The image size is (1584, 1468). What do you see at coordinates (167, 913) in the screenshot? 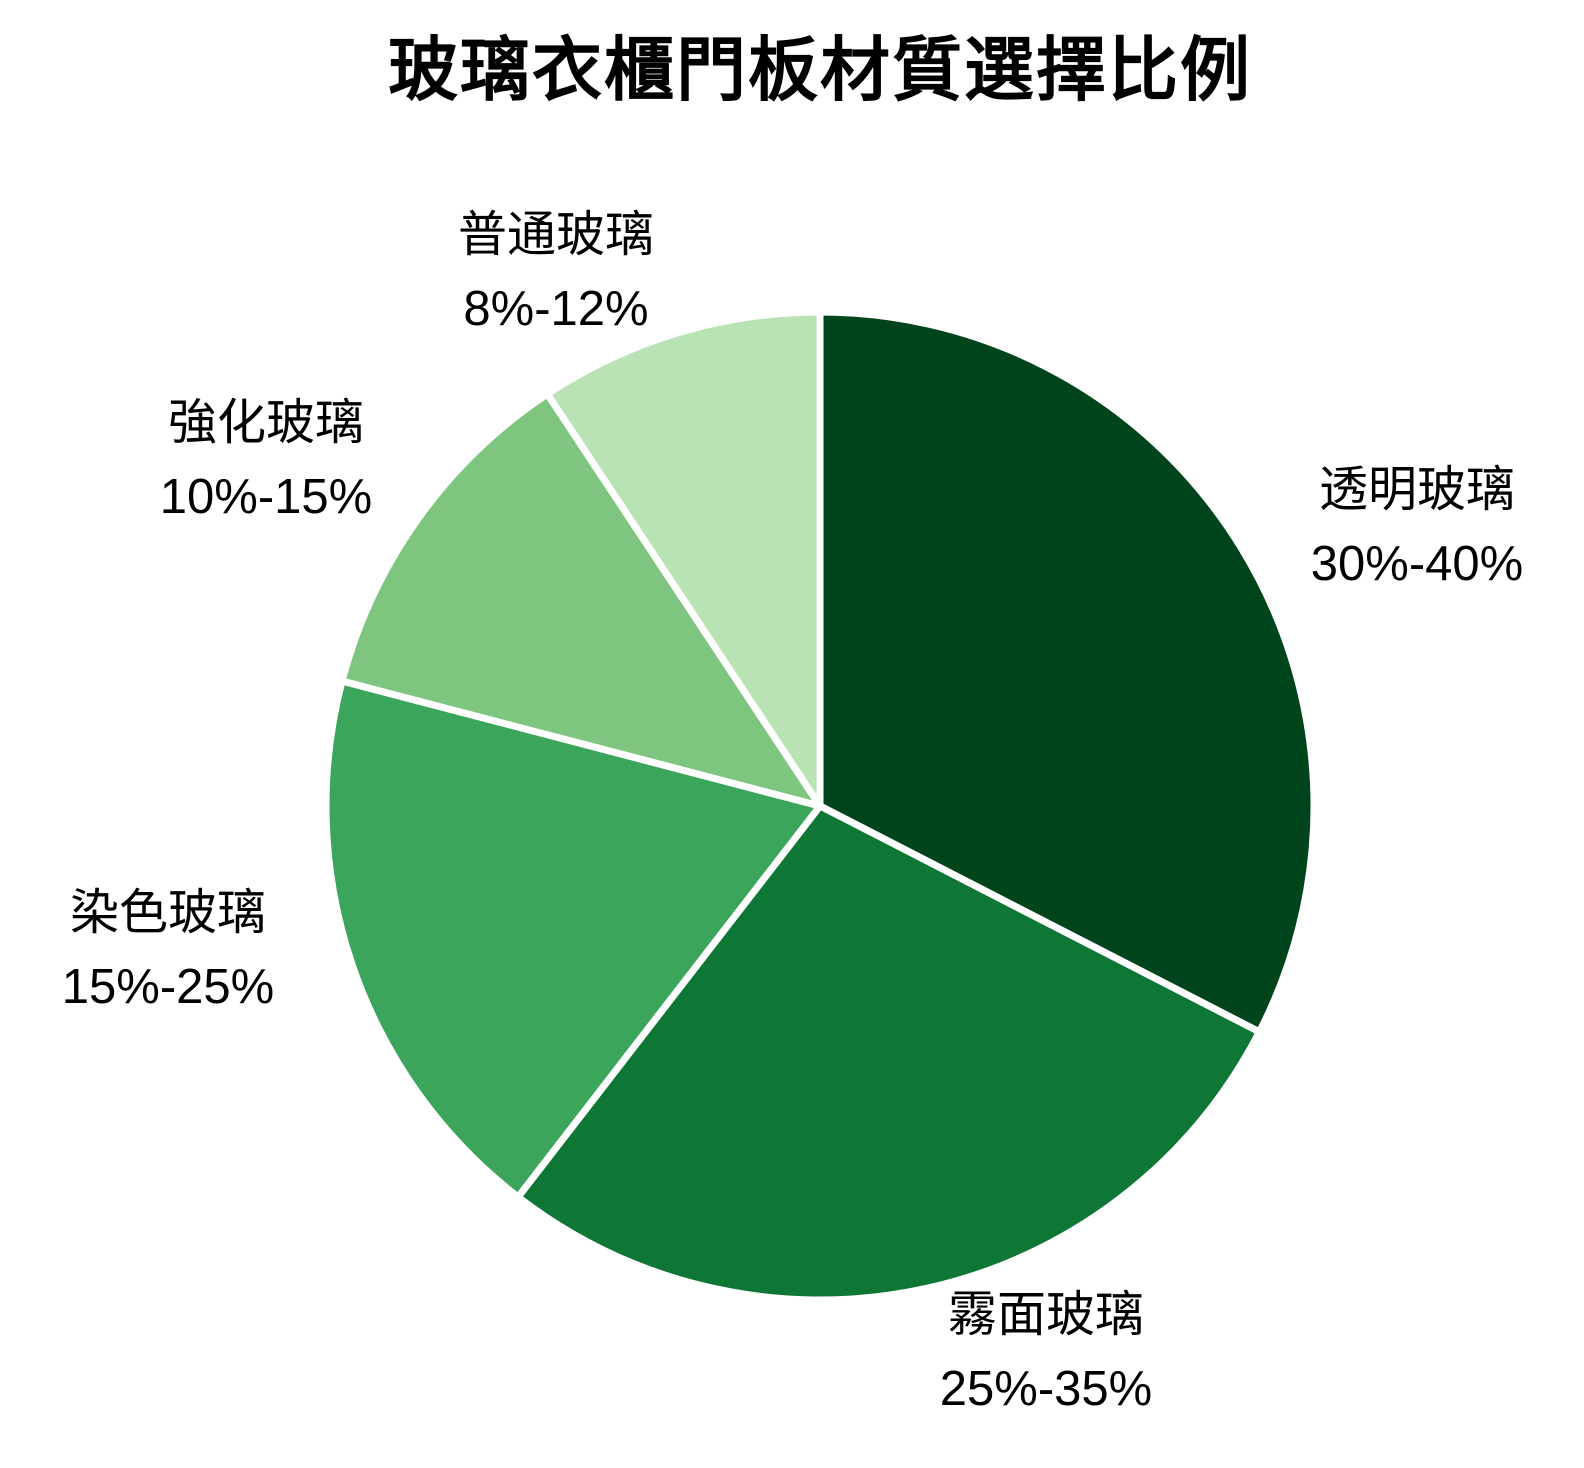
I see `slice-name: 染色玻璃` at bounding box center [167, 913].